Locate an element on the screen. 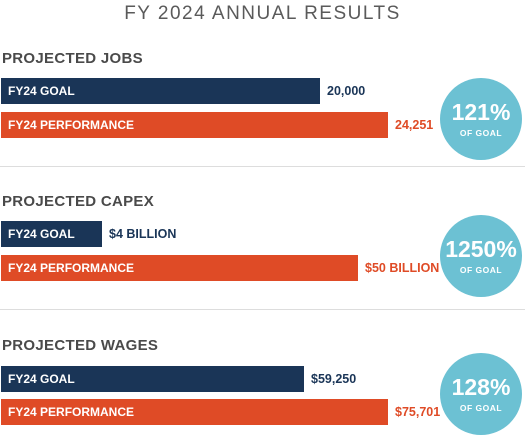 This screenshot has height=435, width=525. percent-value: 128% is located at coordinates (481, 386).